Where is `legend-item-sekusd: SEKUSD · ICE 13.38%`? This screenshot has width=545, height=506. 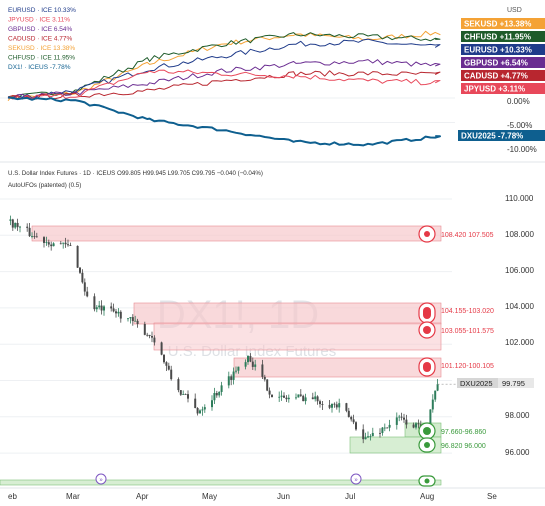 legend-item-sekusd: SEKUSD · ICE 13.38% is located at coordinates (41, 48).